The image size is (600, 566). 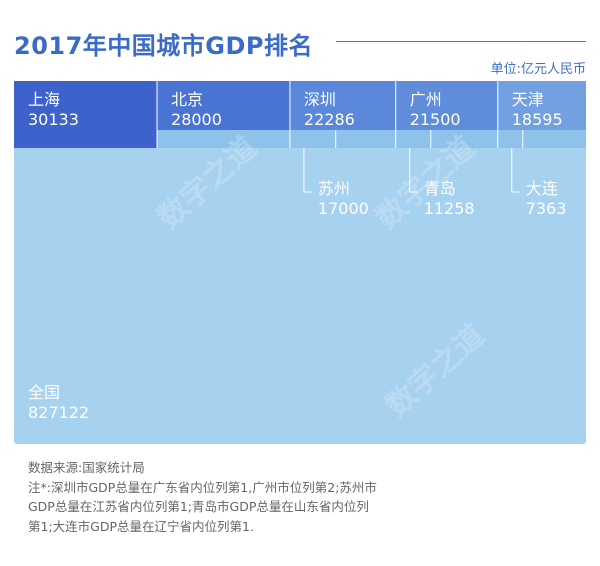 I want to click on total-value: 827122, so click(x=58, y=412).